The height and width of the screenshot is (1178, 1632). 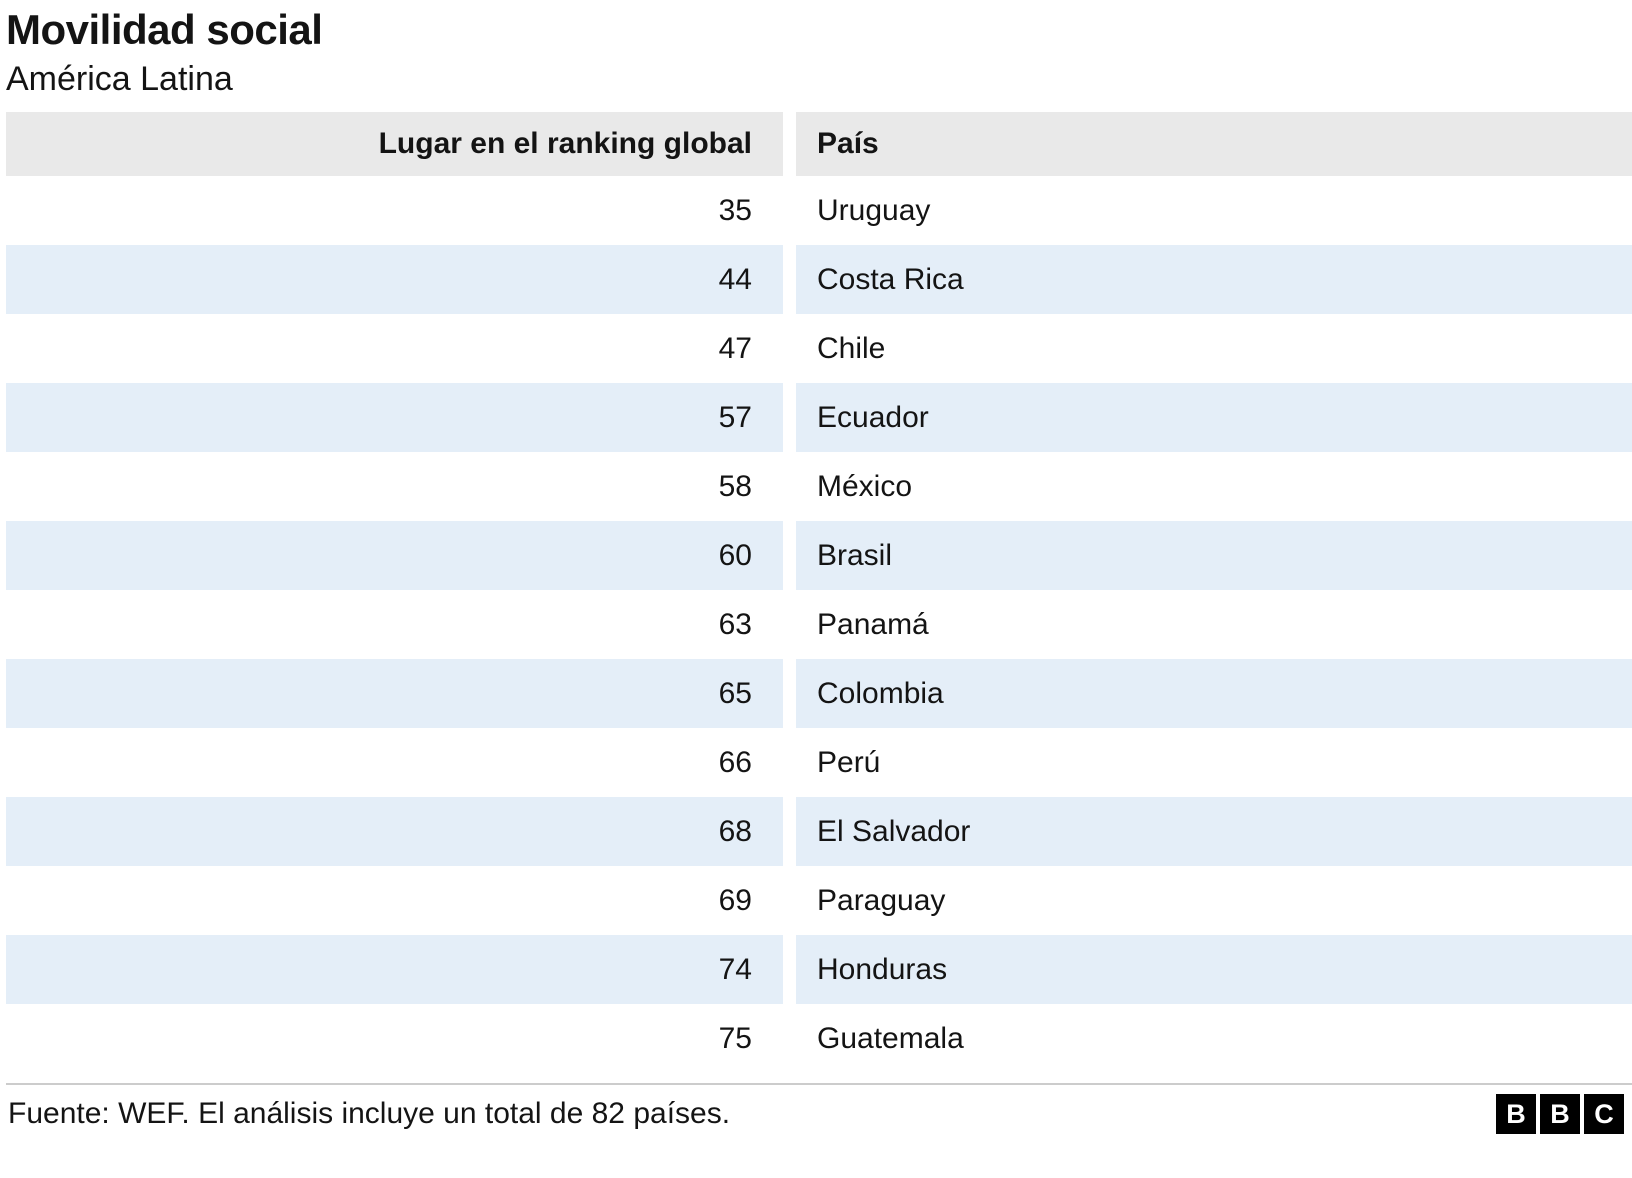 What do you see at coordinates (1214, 144) in the screenshot?
I see `column-header-country: País` at bounding box center [1214, 144].